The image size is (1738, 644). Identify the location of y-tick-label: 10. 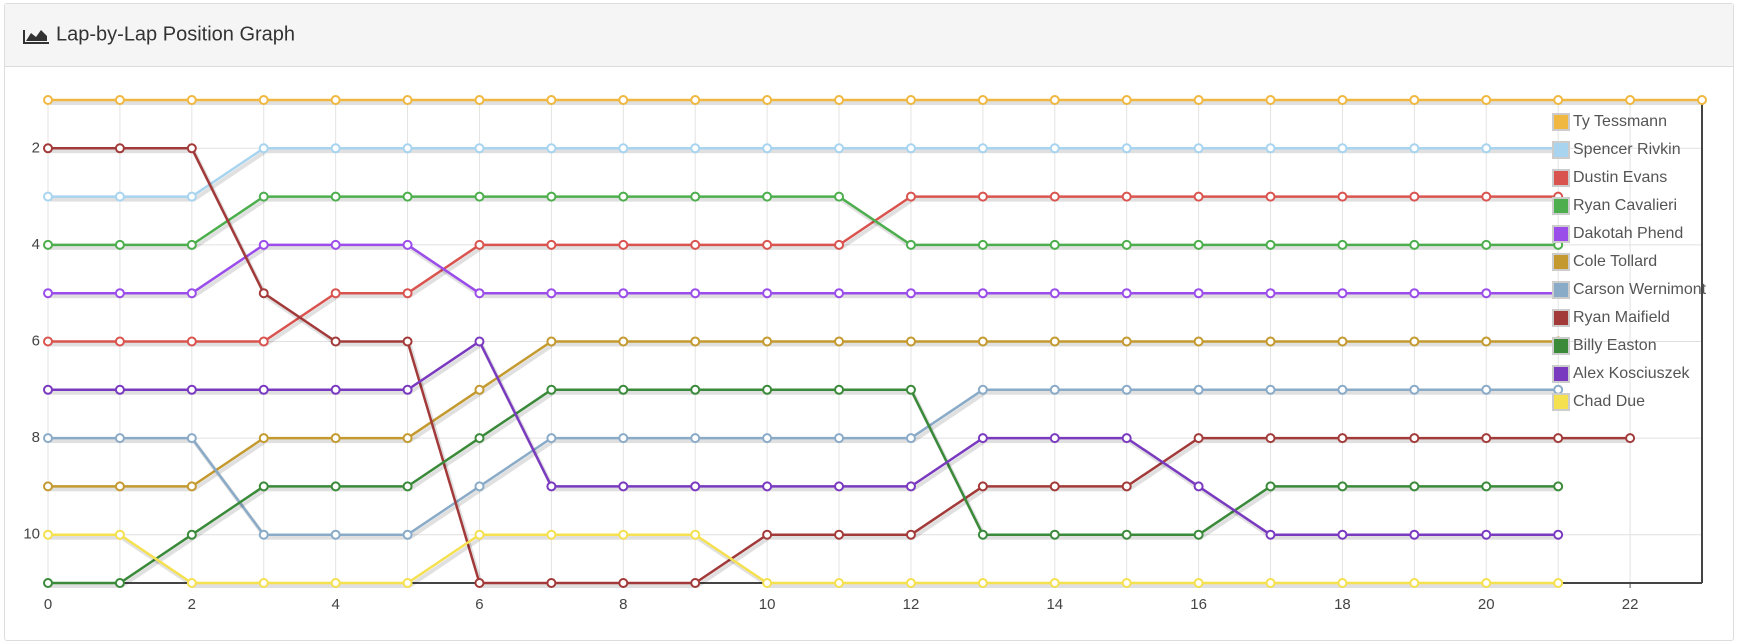
(31, 534).